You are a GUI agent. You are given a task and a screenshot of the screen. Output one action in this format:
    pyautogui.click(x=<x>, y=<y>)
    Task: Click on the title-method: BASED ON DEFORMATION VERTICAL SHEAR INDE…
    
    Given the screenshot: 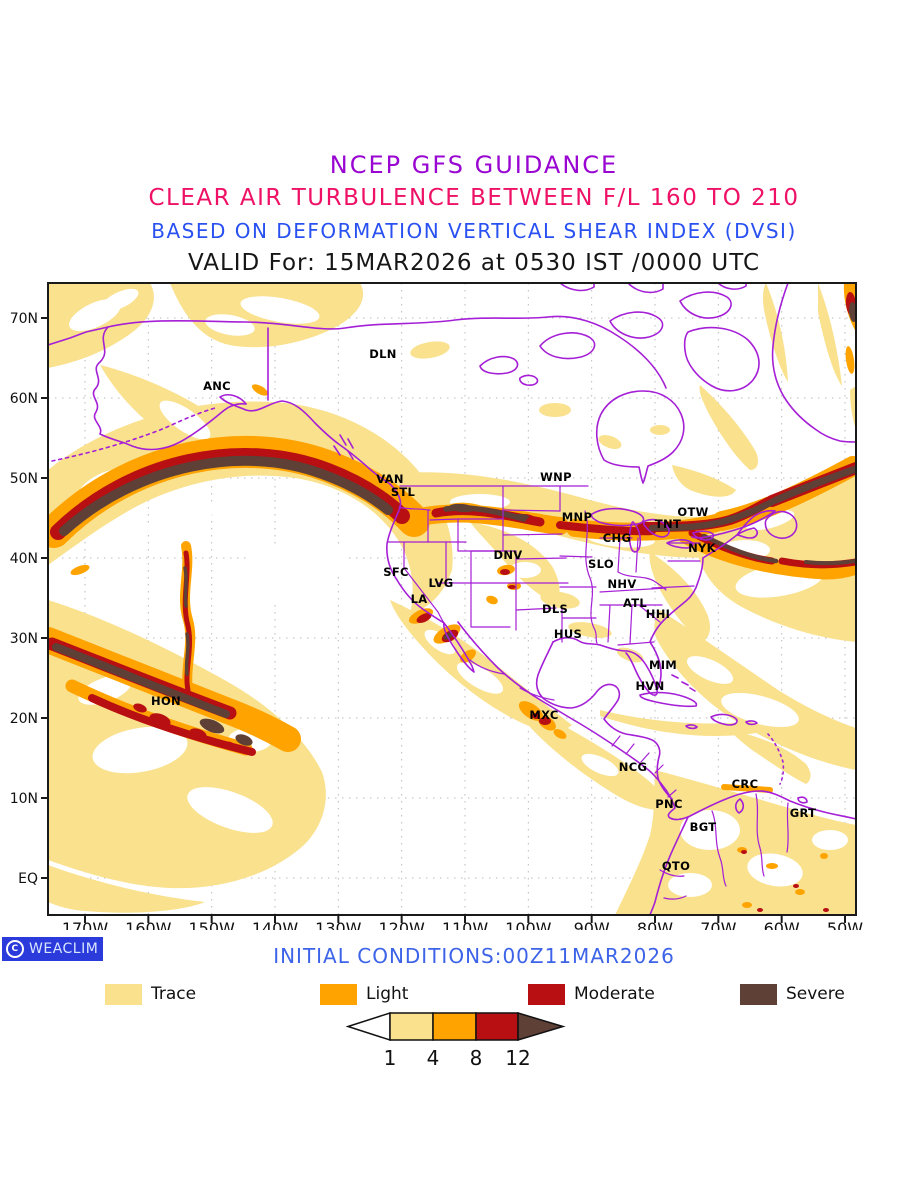 What is the action you would take?
    pyautogui.click(x=474, y=231)
    